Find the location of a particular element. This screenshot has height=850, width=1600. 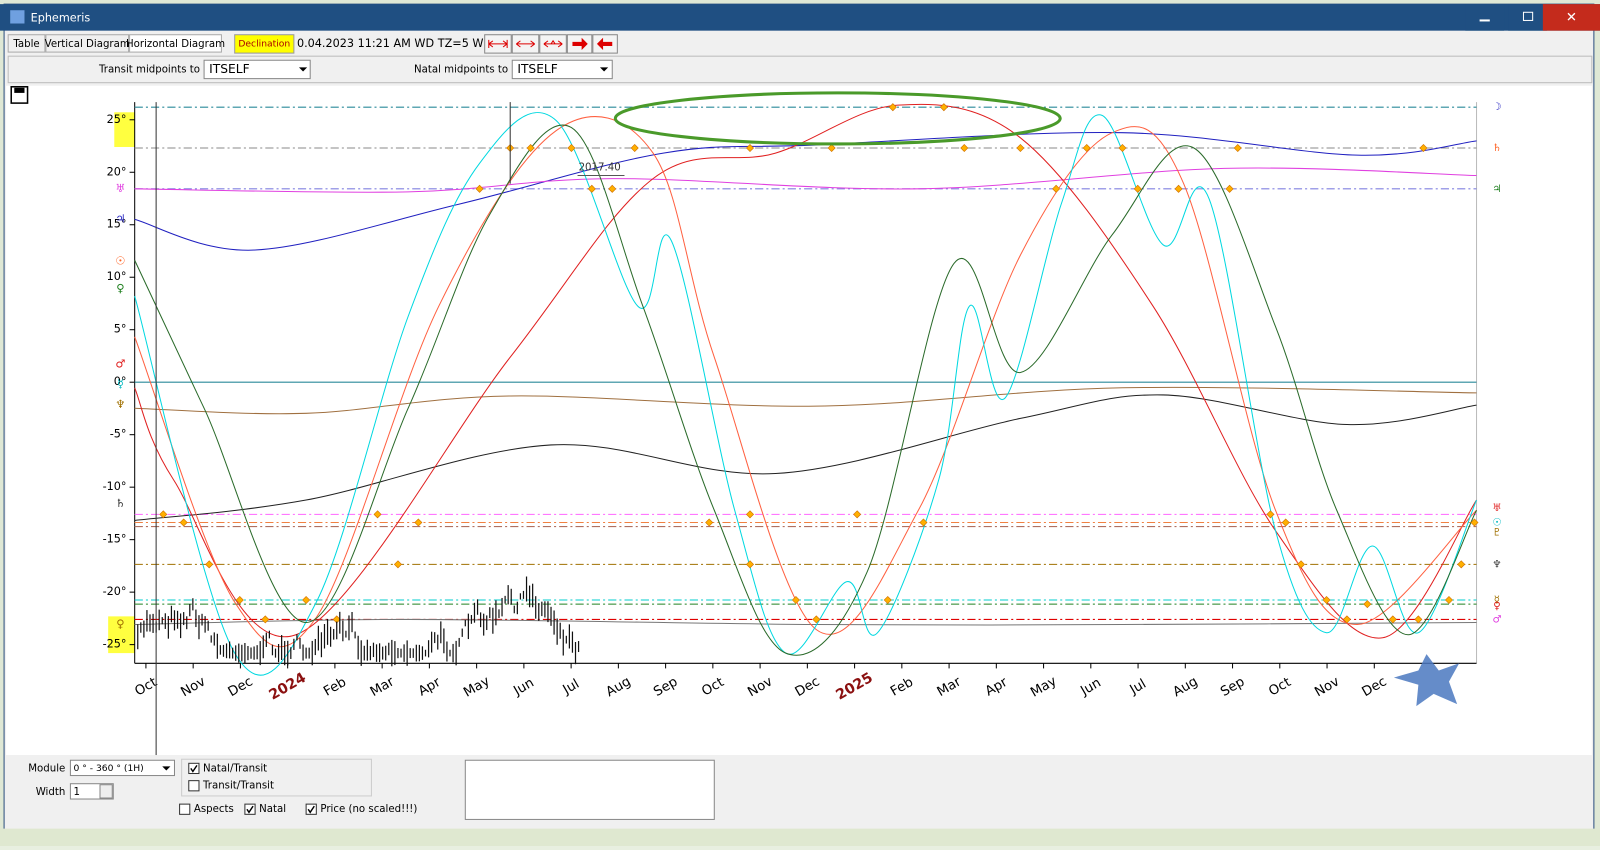

planet-glyph: ♆ is located at coordinates (1496, 564).